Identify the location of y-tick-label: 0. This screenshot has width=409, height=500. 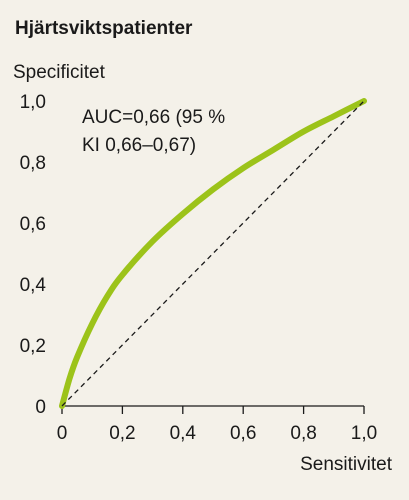
(40, 407).